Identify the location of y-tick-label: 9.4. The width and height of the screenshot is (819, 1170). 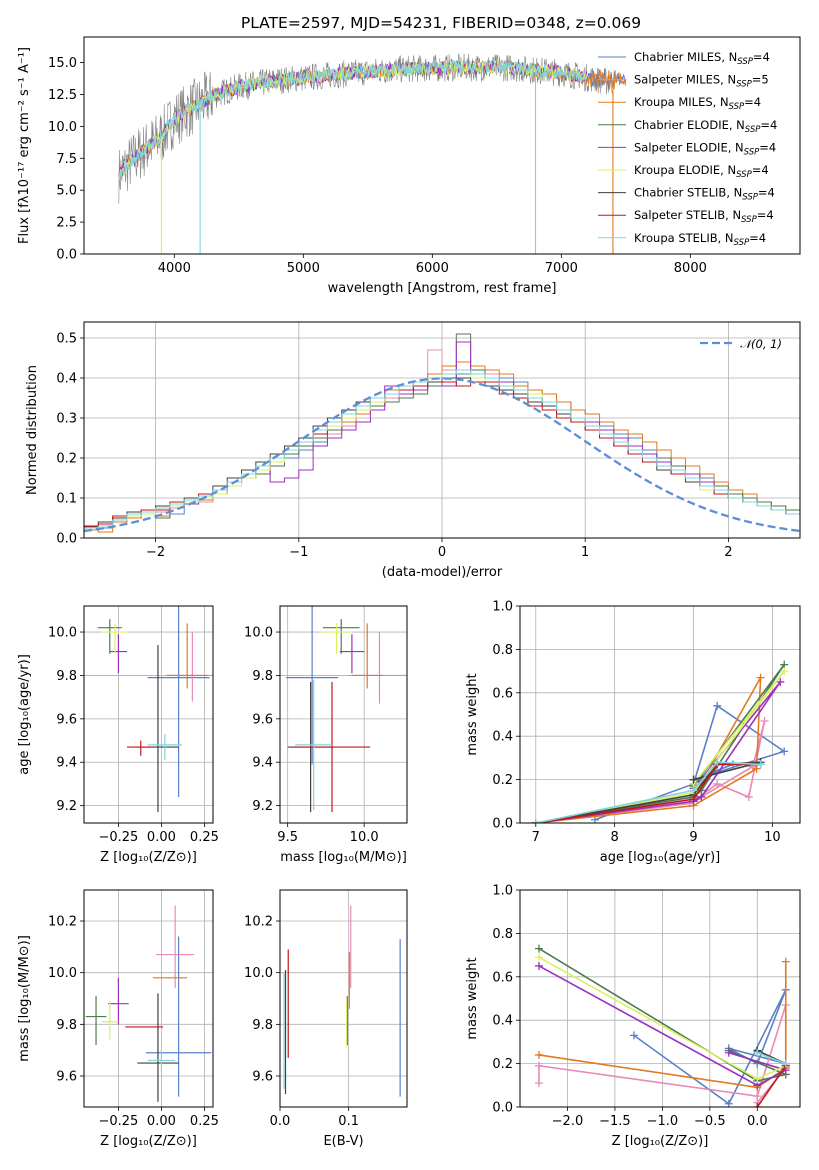
(66, 763).